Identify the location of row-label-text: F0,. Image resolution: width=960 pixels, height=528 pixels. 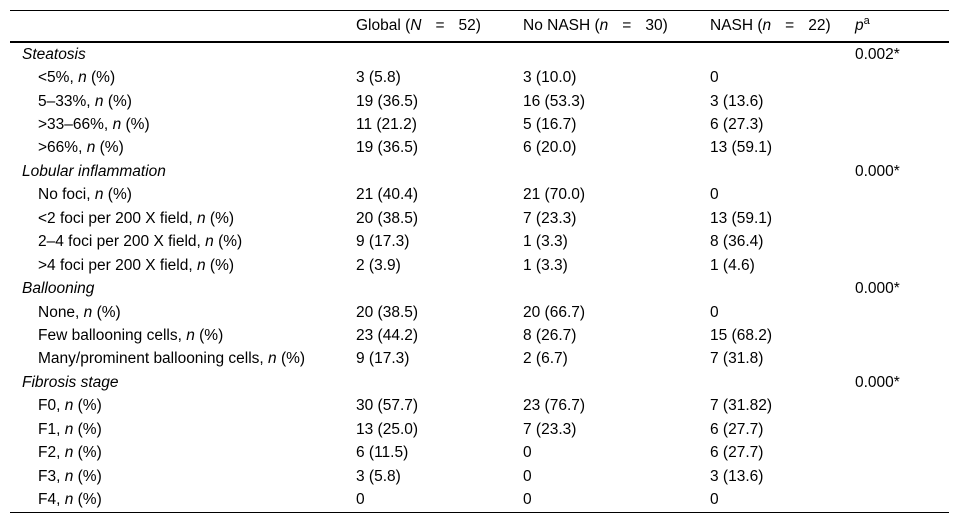
(51, 406).